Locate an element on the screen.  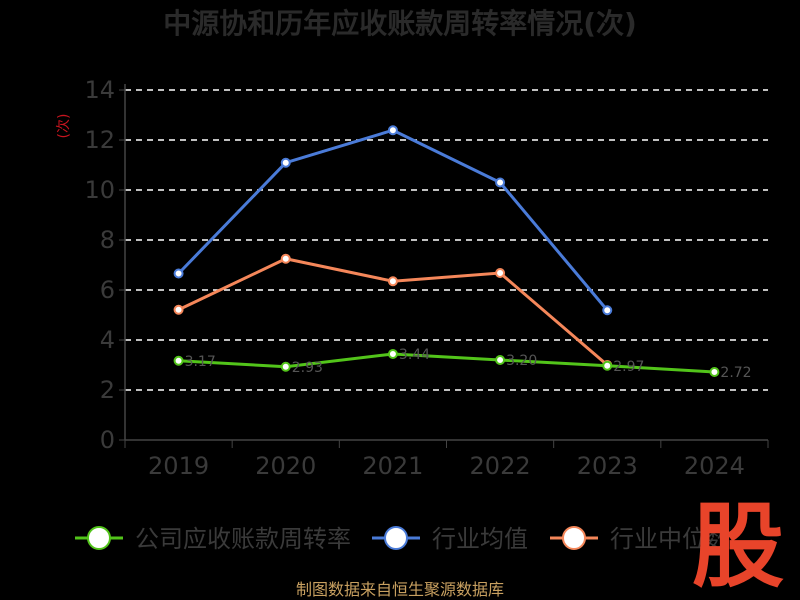
series-1-point-2019 is located at coordinates (178, 273).